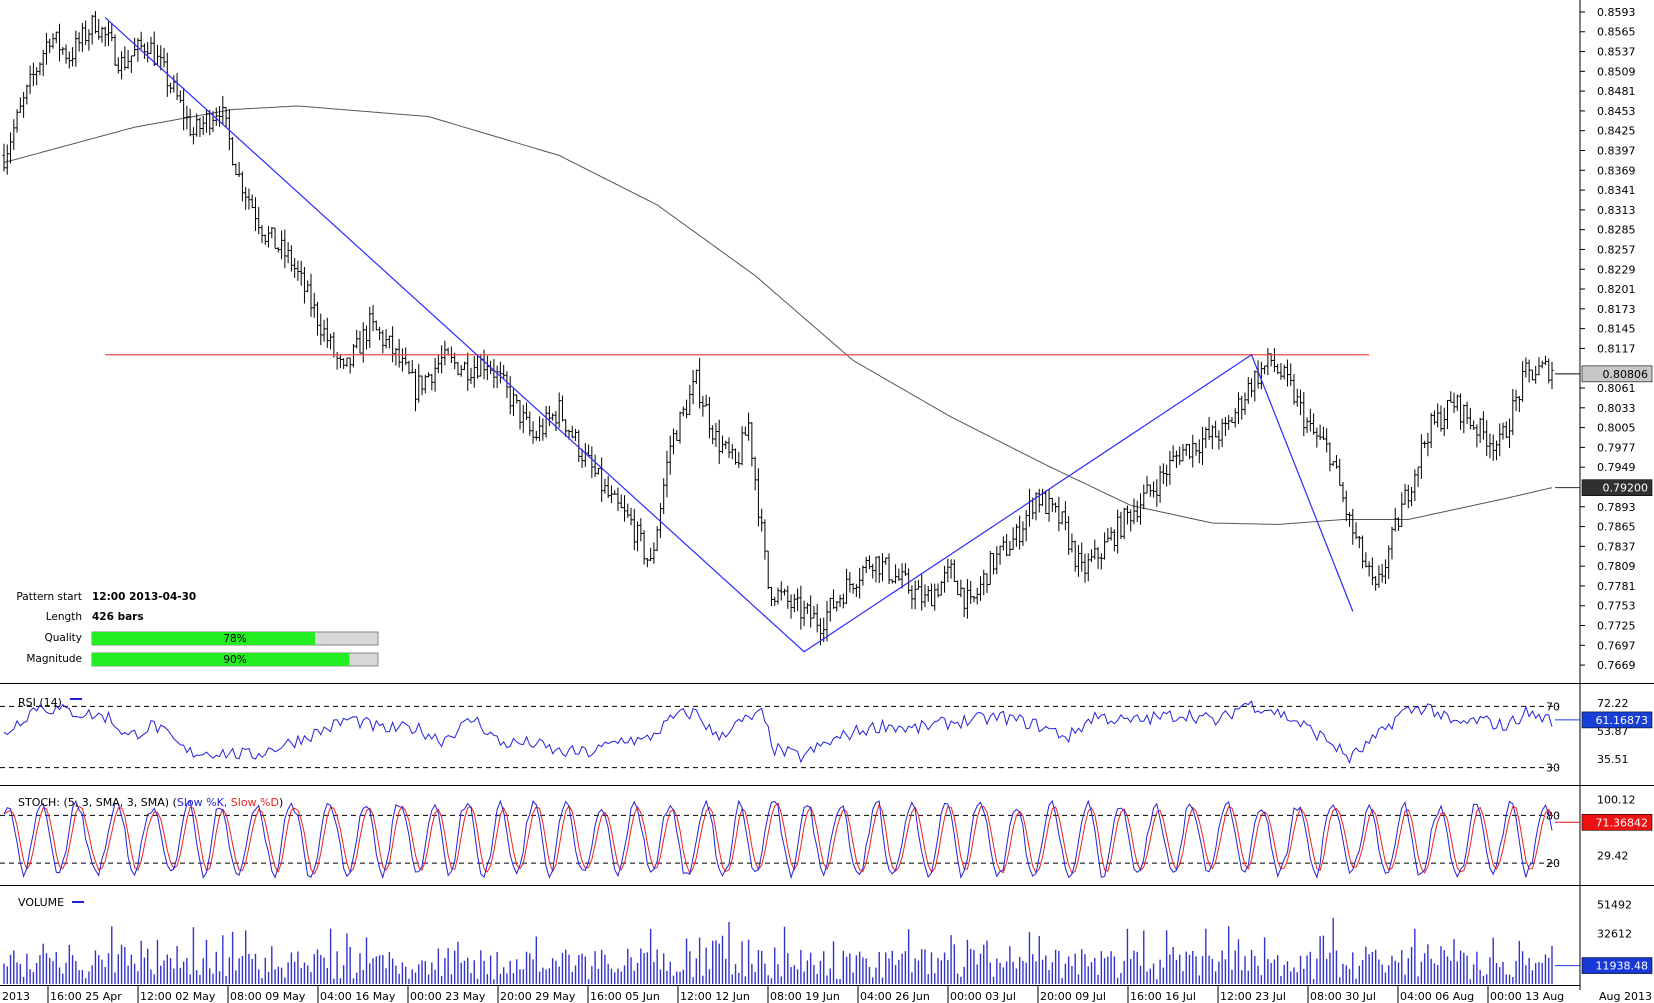  Describe the element at coordinates (63, 638) in the screenshot. I see `quality-label: Quality` at that location.